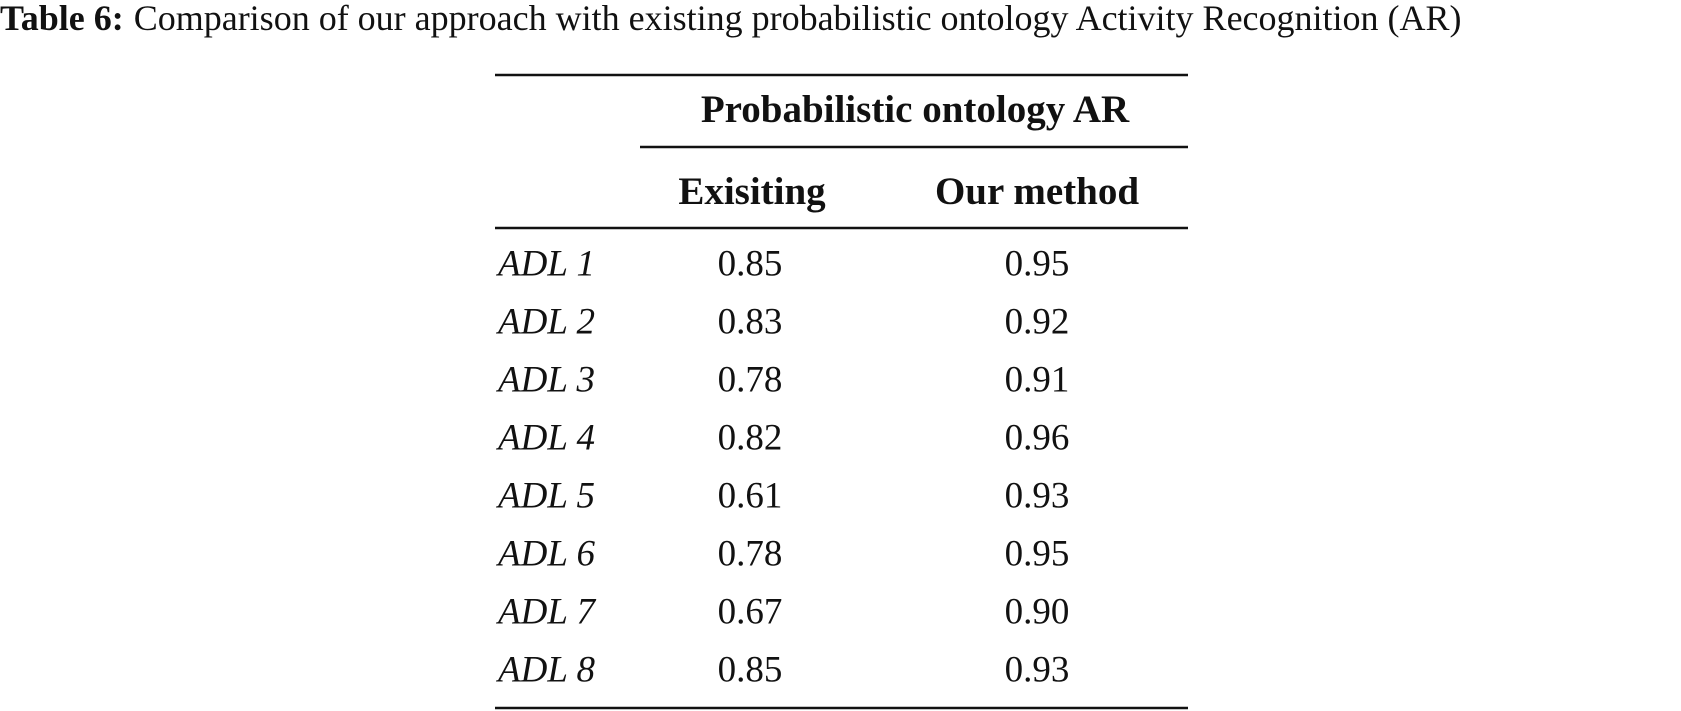 The height and width of the screenshot is (711, 1681). Describe the element at coordinates (545, 263) in the screenshot. I see `row-label: ADL 1` at that location.